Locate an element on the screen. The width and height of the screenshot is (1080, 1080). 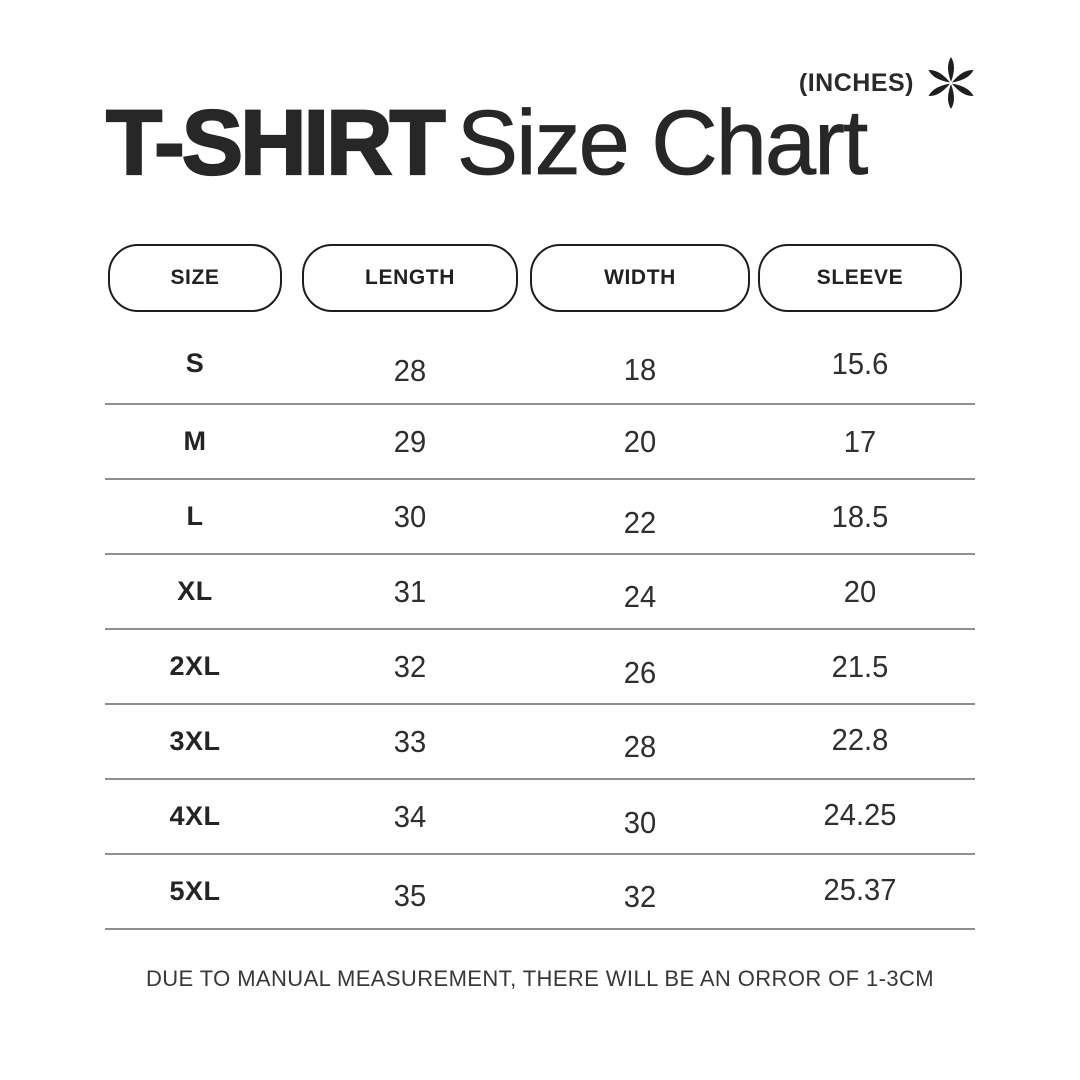
units-indicator: (INCHES) is located at coordinates (888, 83).